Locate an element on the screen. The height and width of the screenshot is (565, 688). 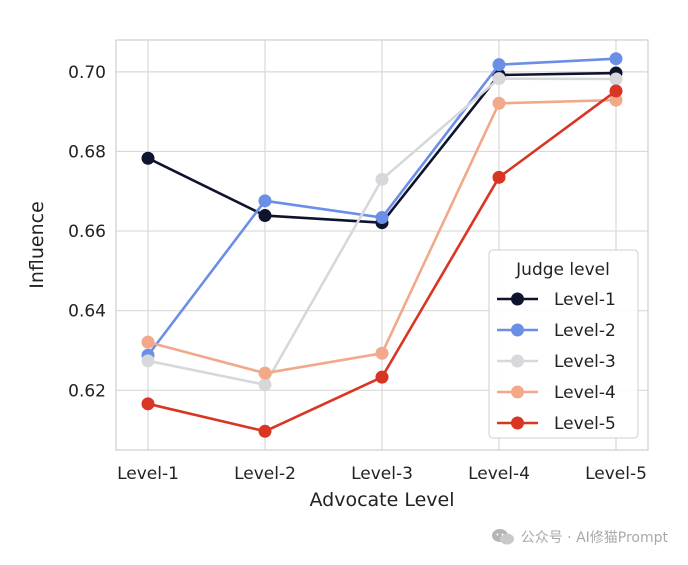
legend-entry-level-4: Level-4 is located at coordinates (556, 393).